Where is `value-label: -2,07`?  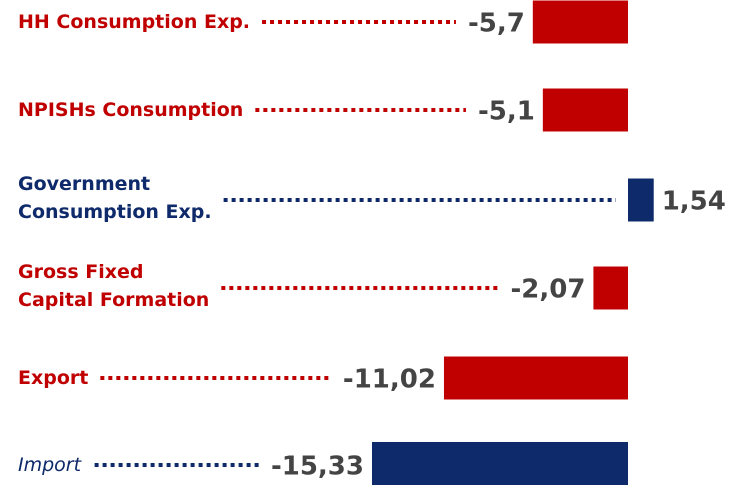 value-label: -2,07 is located at coordinates (547, 290).